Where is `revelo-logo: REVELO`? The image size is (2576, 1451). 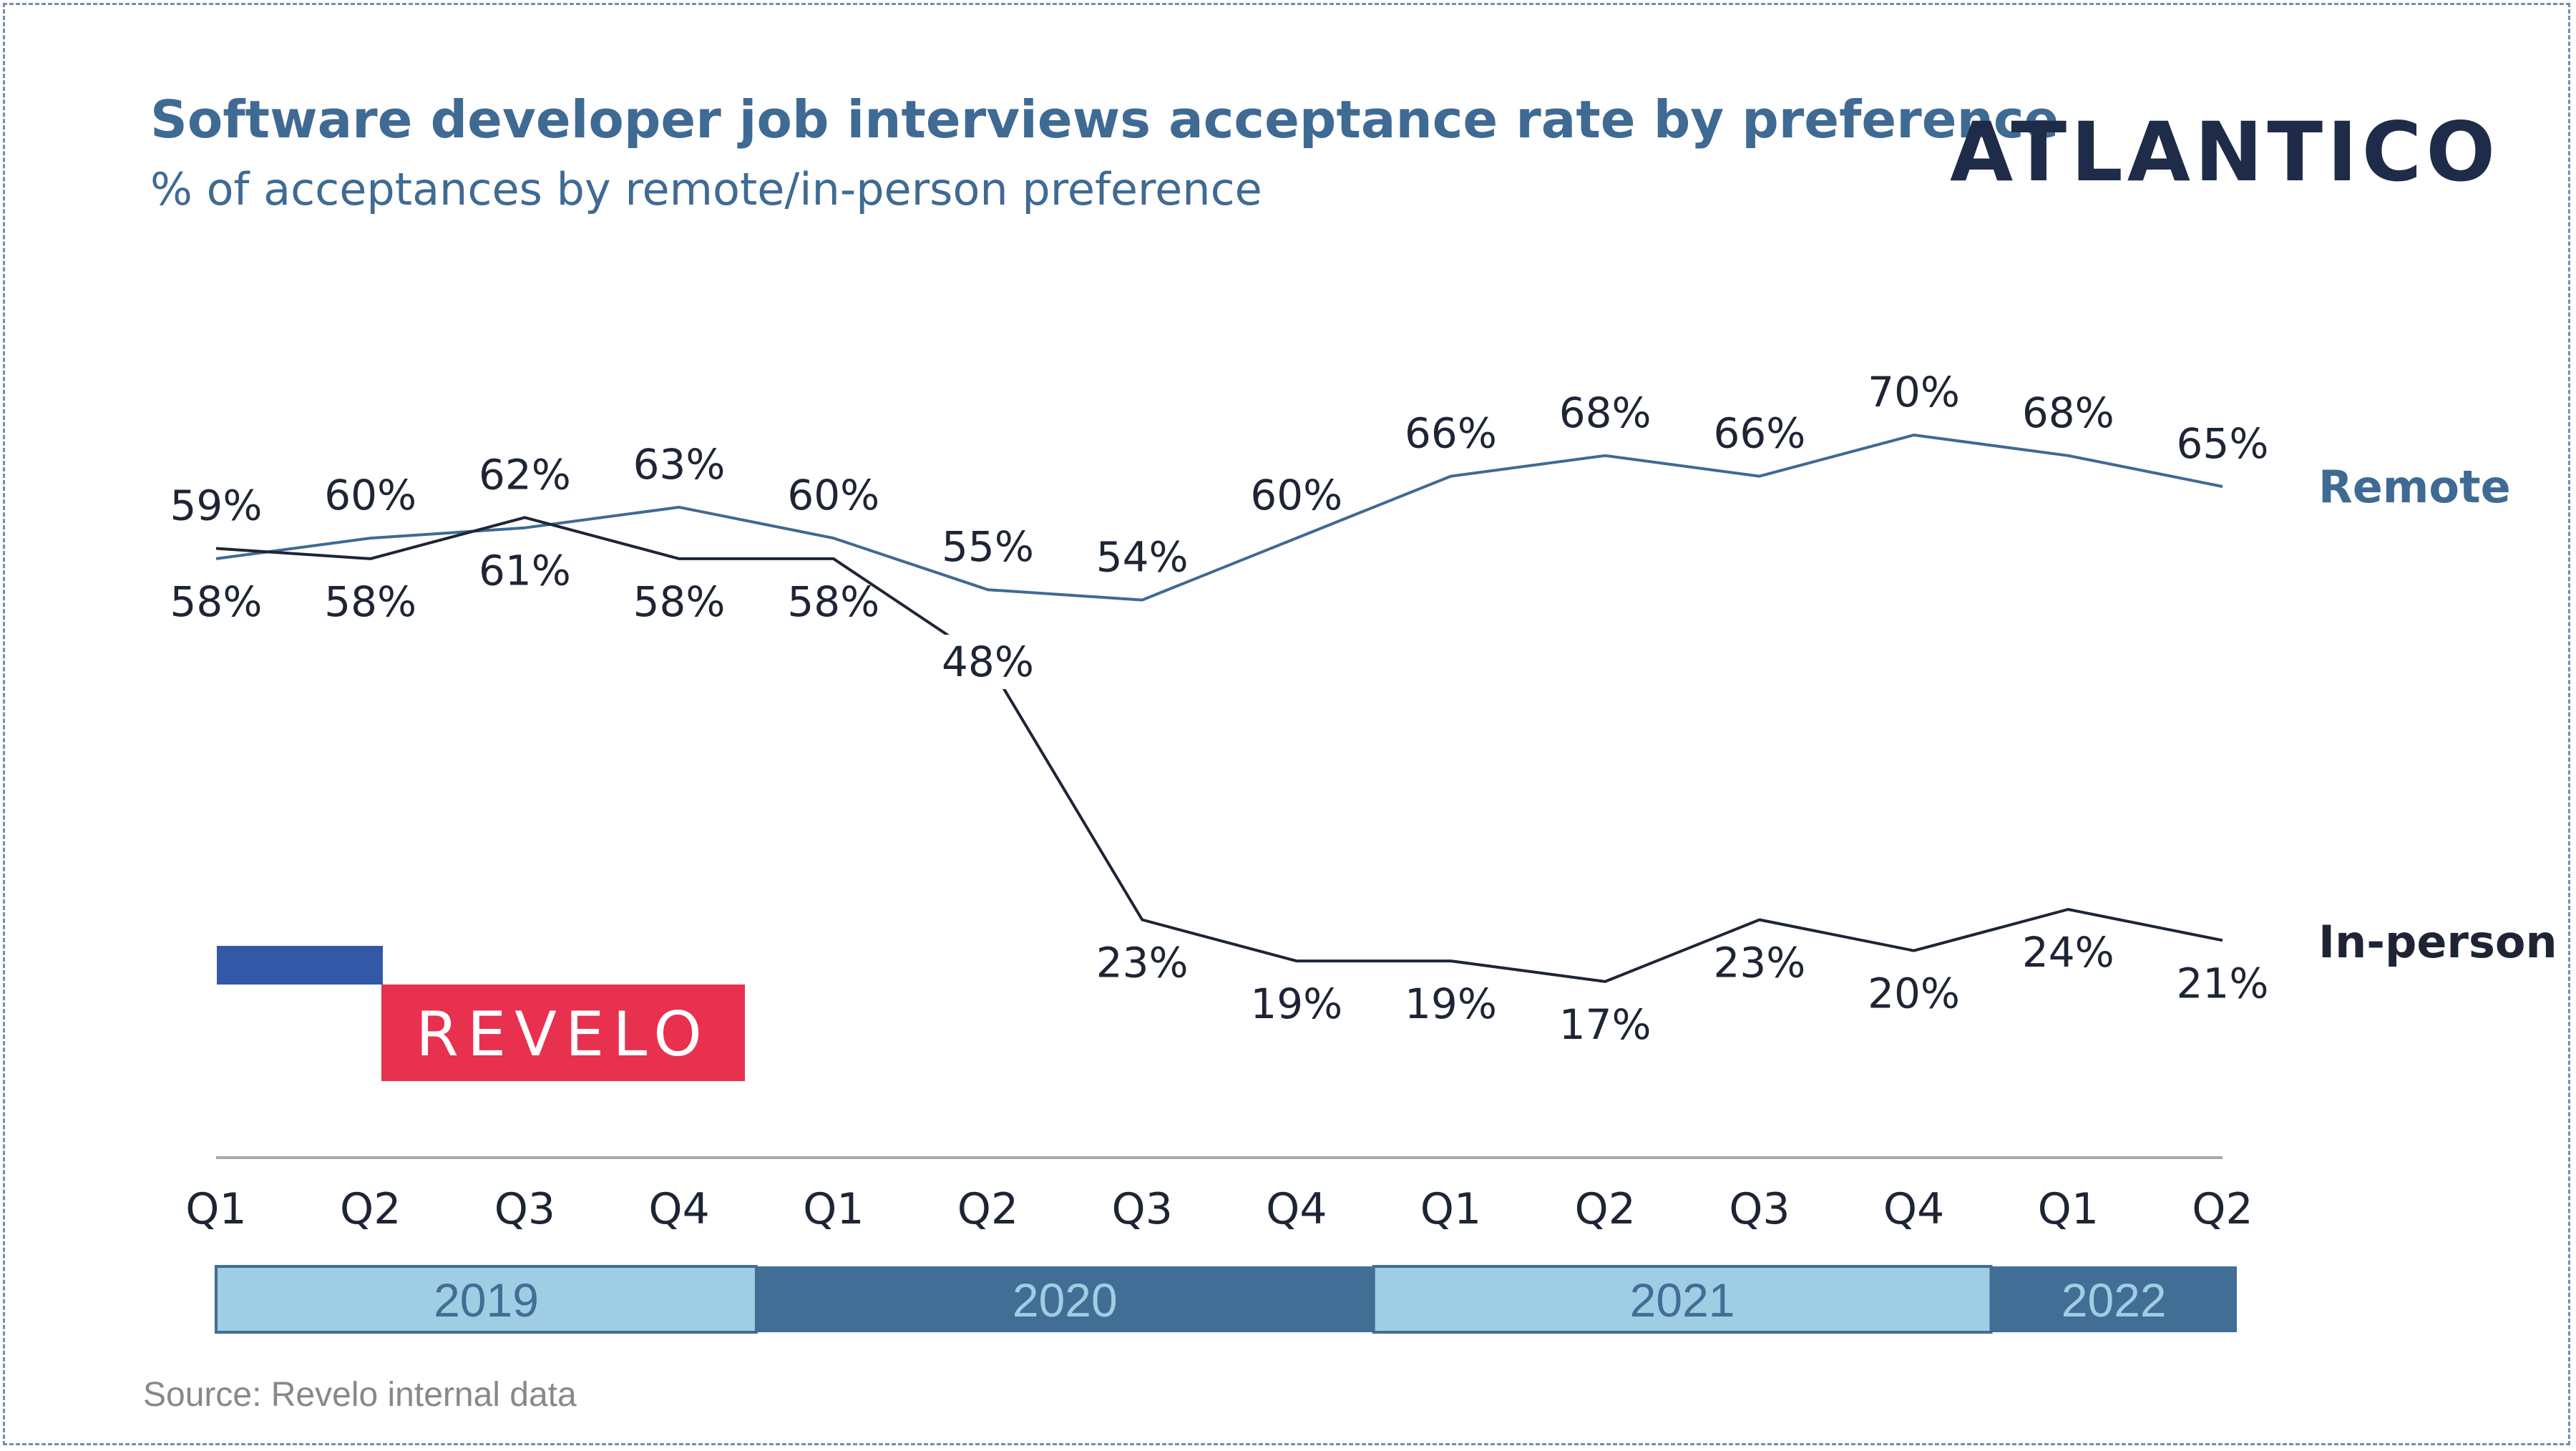 revelo-logo: REVELO is located at coordinates (481, 1013).